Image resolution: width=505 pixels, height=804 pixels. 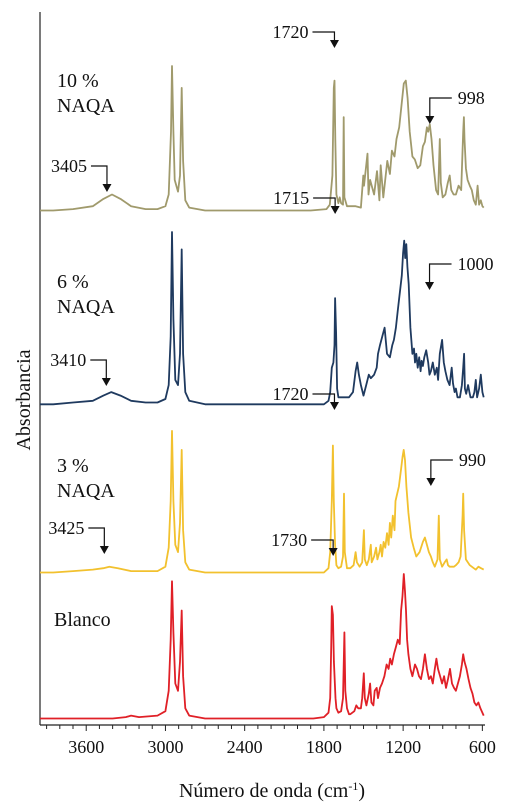 I want to click on annotation-side: 1000, so click(x=461, y=269).